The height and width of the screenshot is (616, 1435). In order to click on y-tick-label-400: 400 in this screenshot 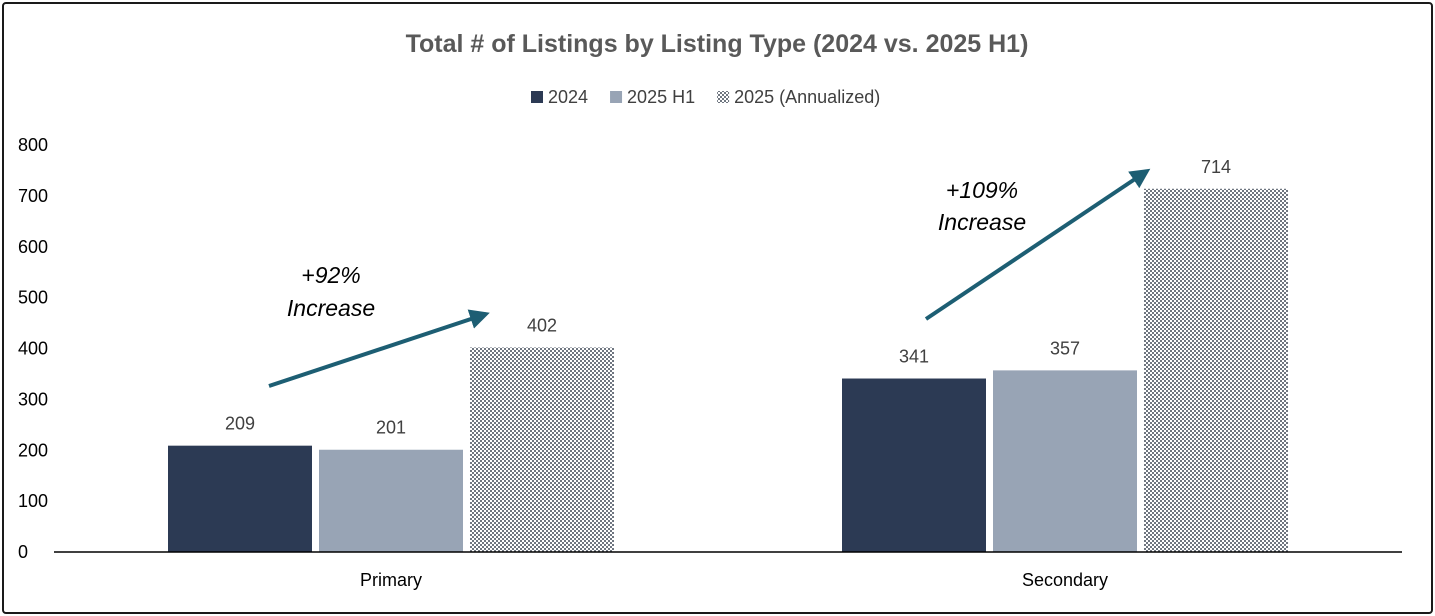, I will do `click(33, 349)`.